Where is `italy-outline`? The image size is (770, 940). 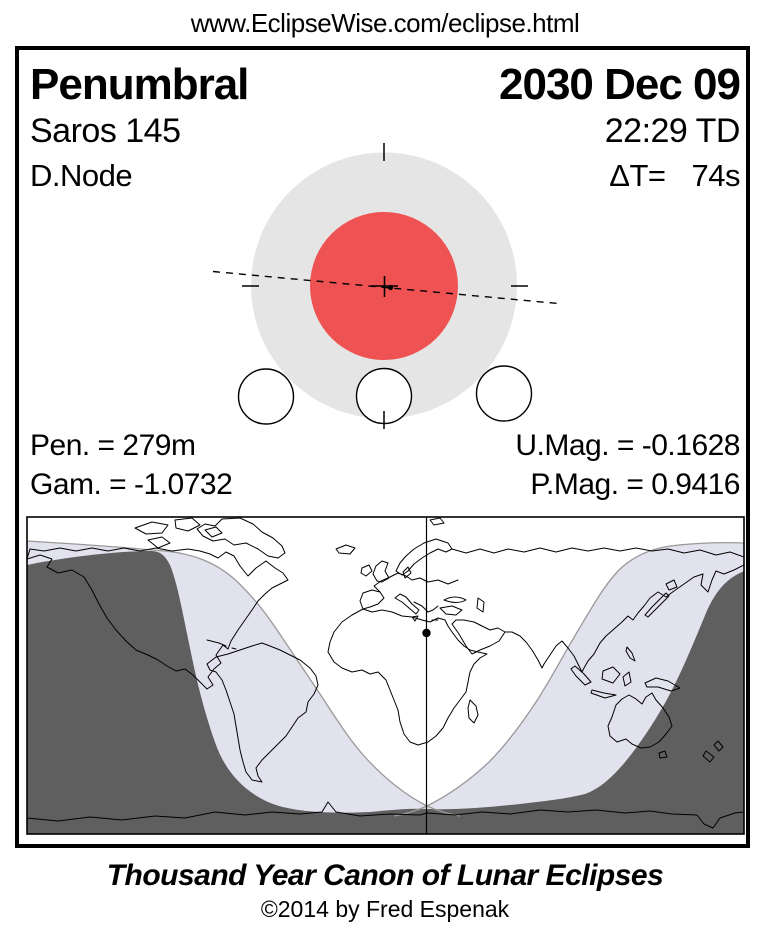
italy-outline is located at coordinates (407, 607).